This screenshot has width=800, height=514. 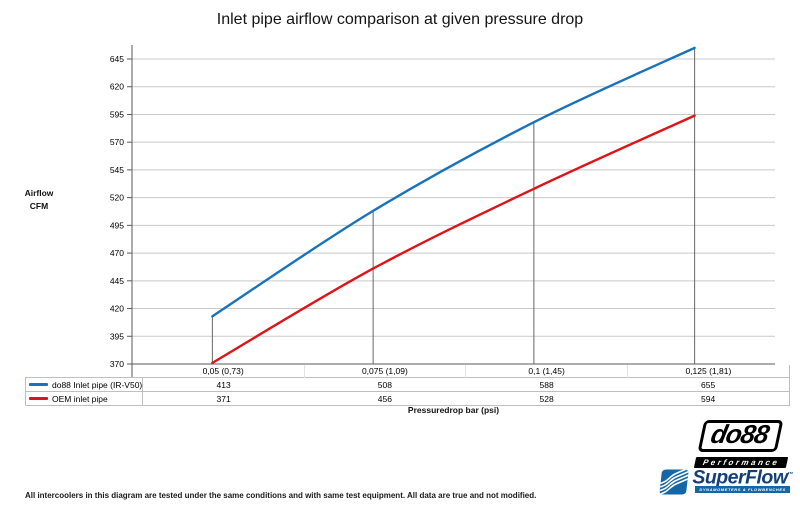 I want to click on x-category-label: 0,125 (1,81), so click(x=708, y=371).